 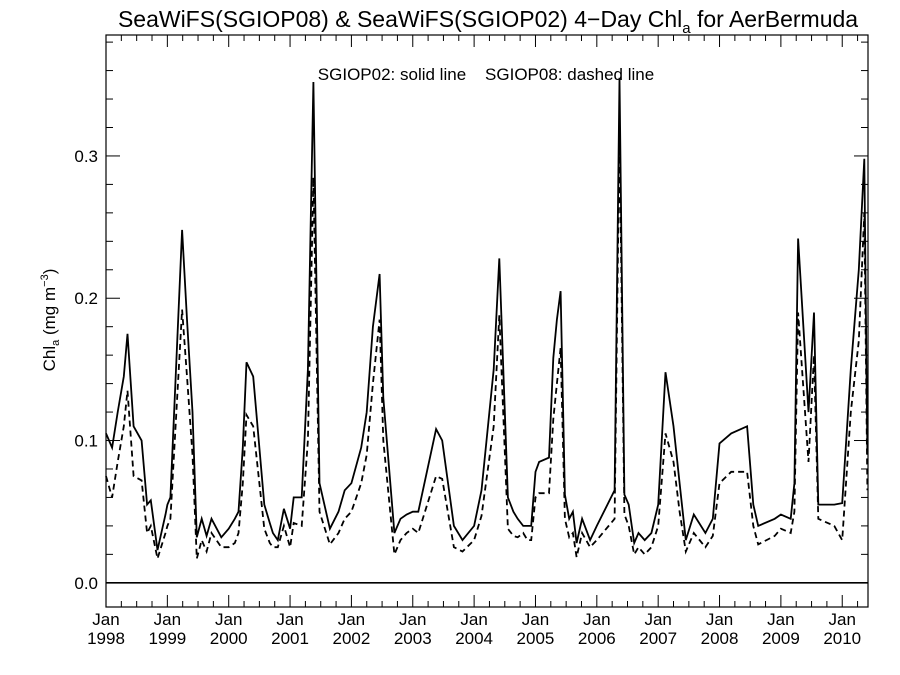 I want to click on chart-title-suffix: for AerBermuda, so click(x=775, y=19).